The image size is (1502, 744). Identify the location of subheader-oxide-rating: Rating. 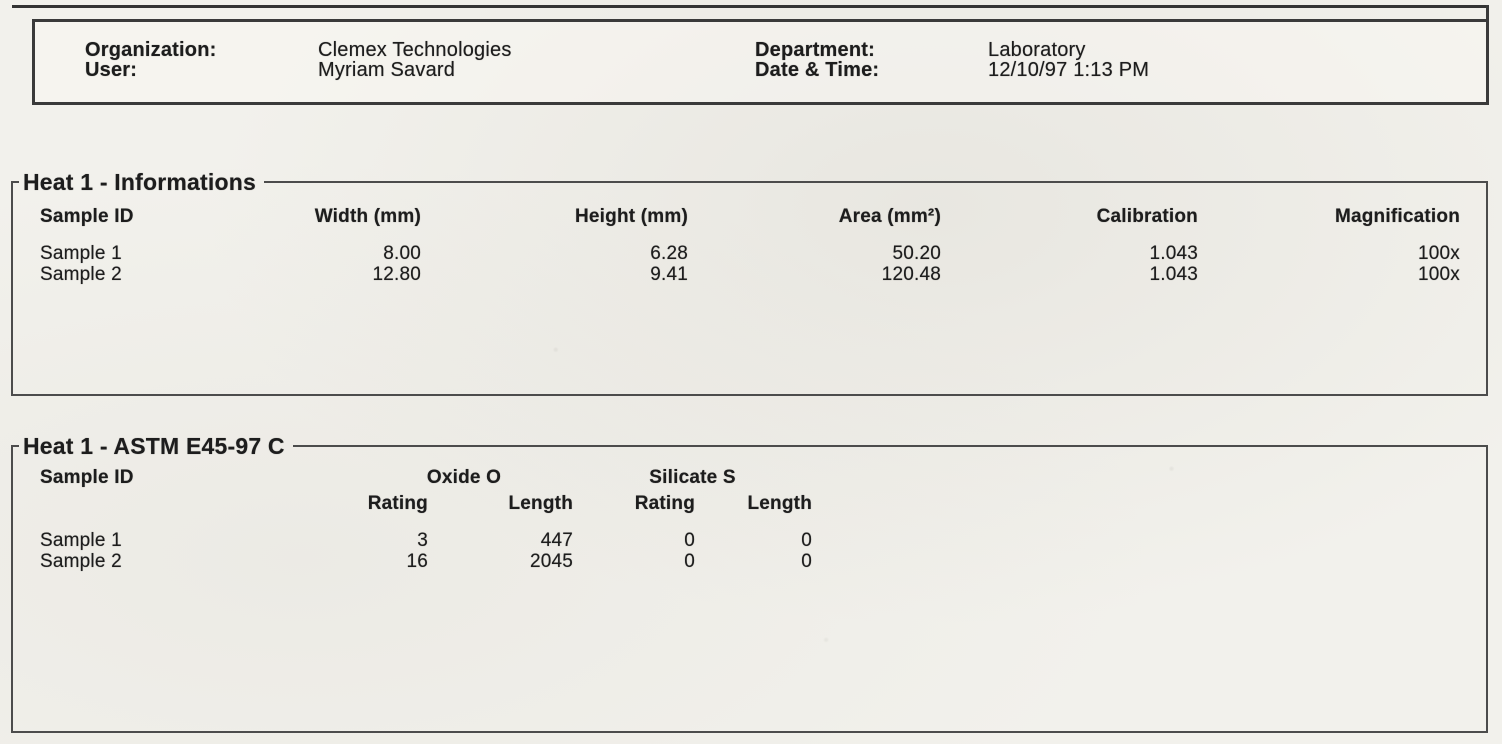
(397, 503).